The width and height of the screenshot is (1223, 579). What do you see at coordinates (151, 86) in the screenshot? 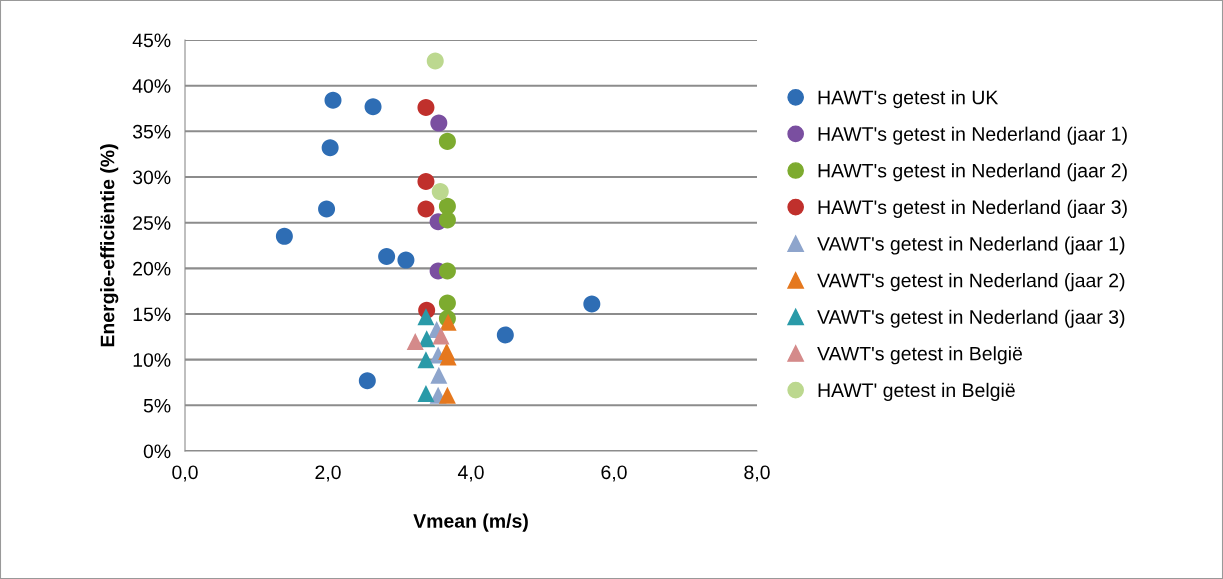
I see `y-tick-label: 40%` at bounding box center [151, 86].